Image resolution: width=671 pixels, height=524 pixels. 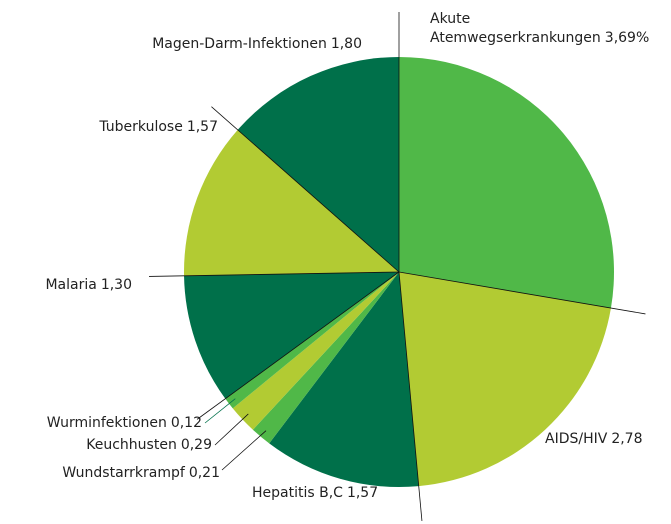 I want to click on value-label: 1,30, so click(x=116, y=285).